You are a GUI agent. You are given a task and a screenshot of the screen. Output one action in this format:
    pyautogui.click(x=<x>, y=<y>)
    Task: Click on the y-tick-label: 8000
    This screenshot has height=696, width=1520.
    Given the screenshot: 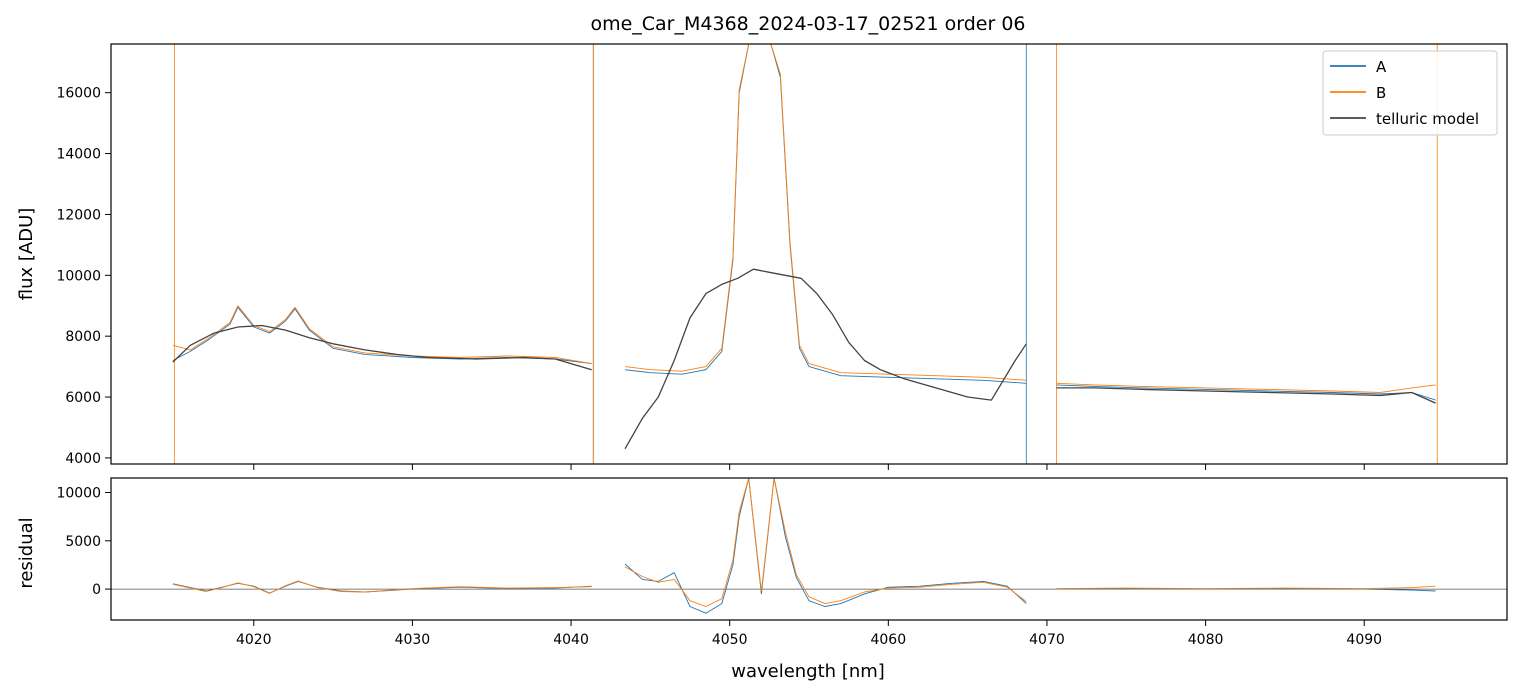 What is the action you would take?
    pyautogui.click(x=83, y=337)
    